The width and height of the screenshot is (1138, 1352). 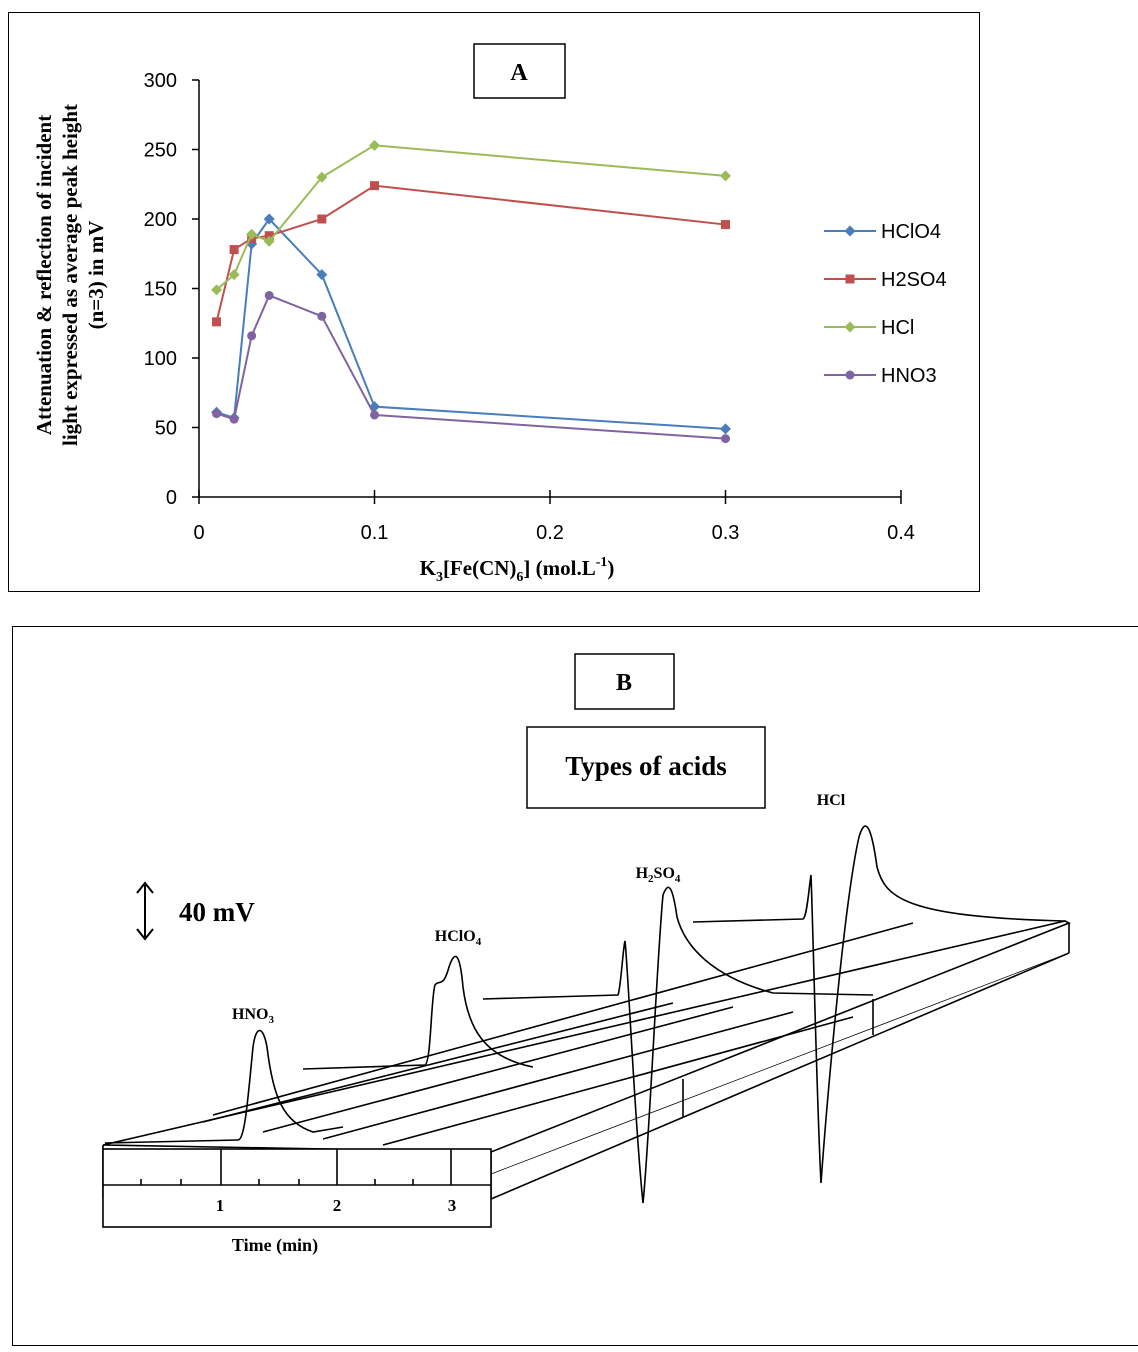 I want to click on legend-marker-hclo4, so click(x=850, y=231).